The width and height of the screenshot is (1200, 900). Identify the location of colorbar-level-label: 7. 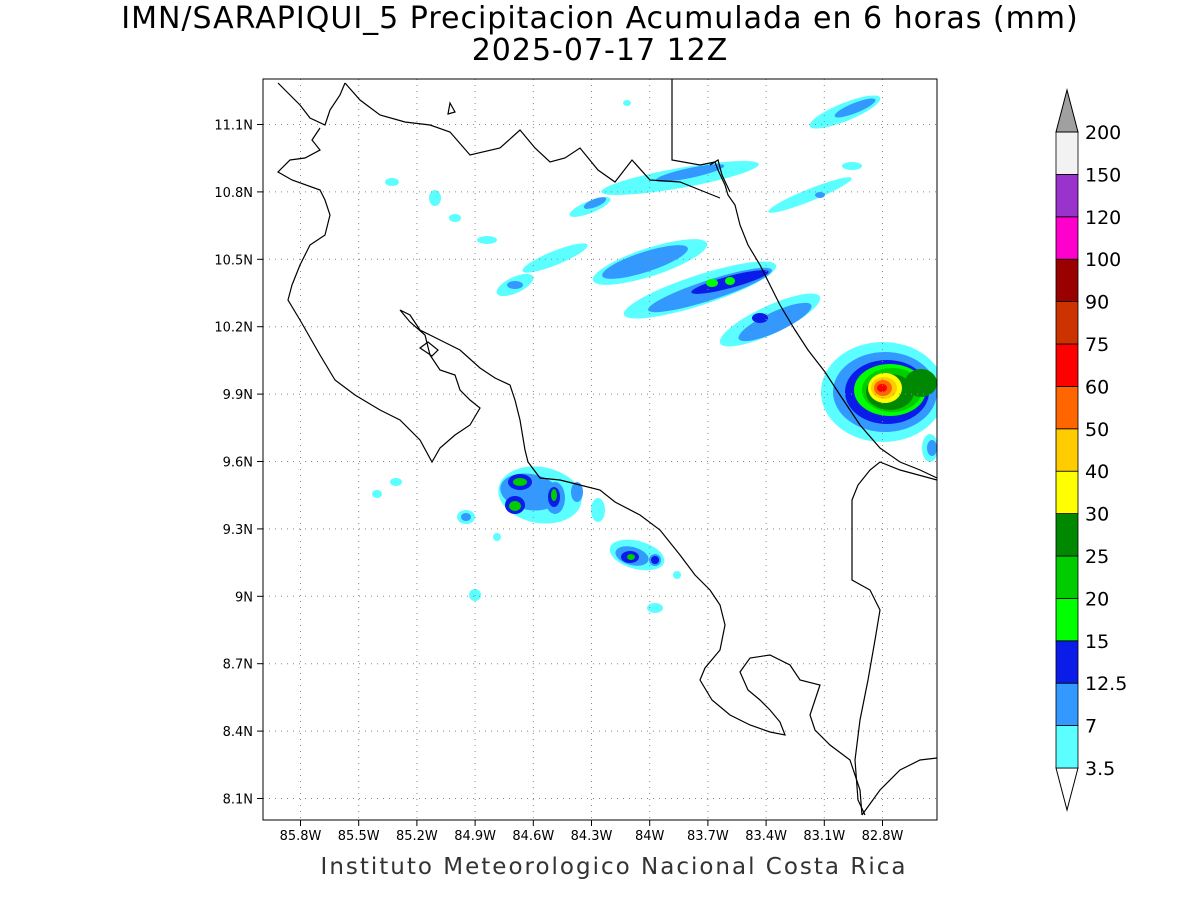
(1091, 727).